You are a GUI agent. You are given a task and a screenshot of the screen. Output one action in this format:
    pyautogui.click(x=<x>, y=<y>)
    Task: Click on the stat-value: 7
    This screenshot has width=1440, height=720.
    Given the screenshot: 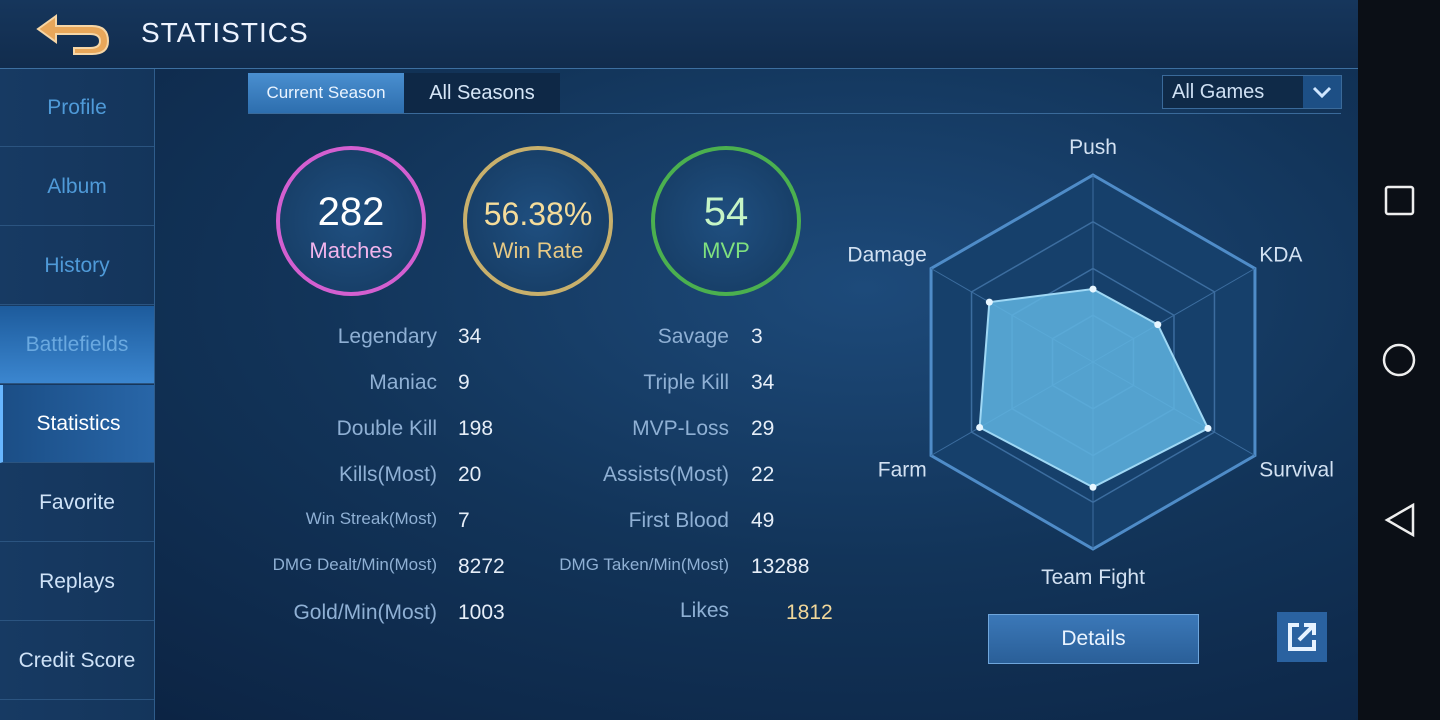 What is the action you would take?
    pyautogui.click(x=464, y=520)
    